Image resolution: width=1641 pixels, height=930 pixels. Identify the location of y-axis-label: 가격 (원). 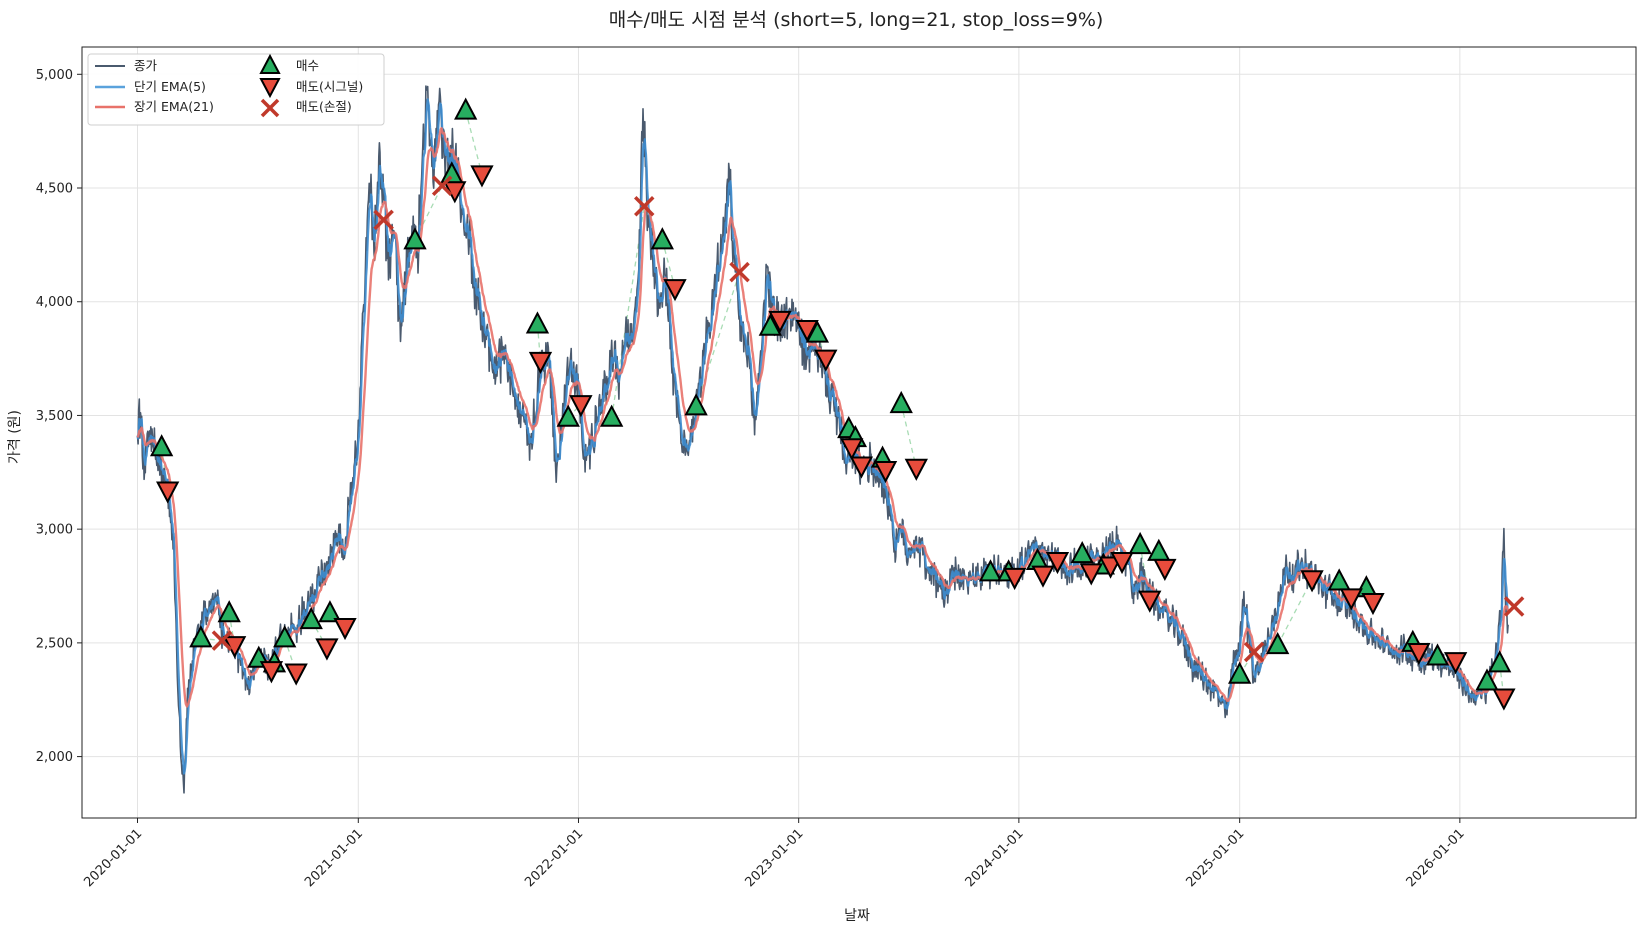
(15, 437).